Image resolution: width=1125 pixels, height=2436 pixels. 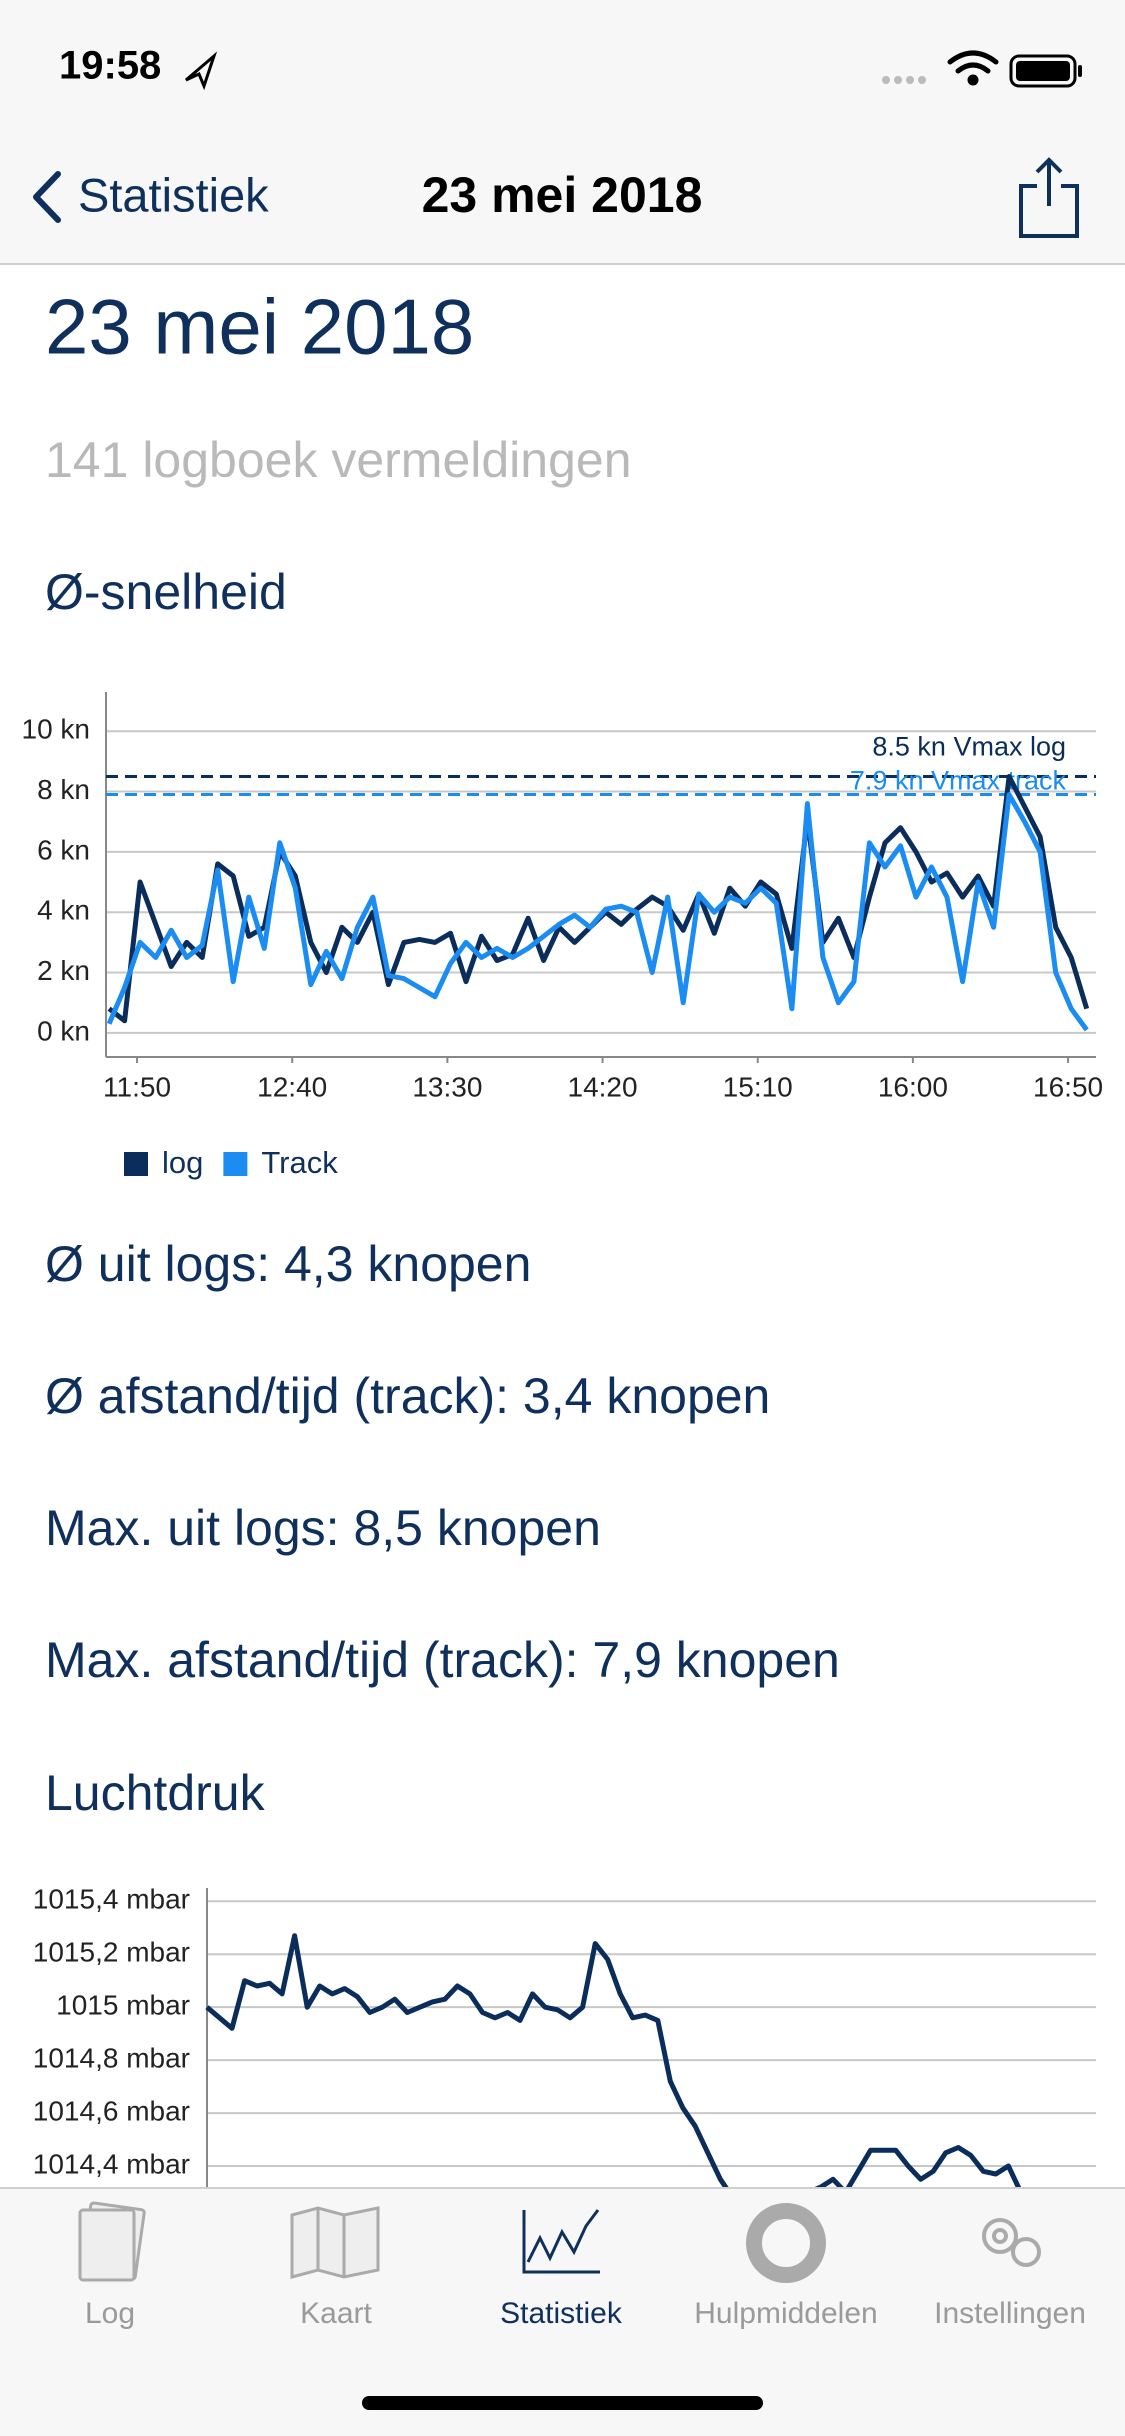 I want to click on y-tick-label: 10 kn, so click(x=56, y=729).